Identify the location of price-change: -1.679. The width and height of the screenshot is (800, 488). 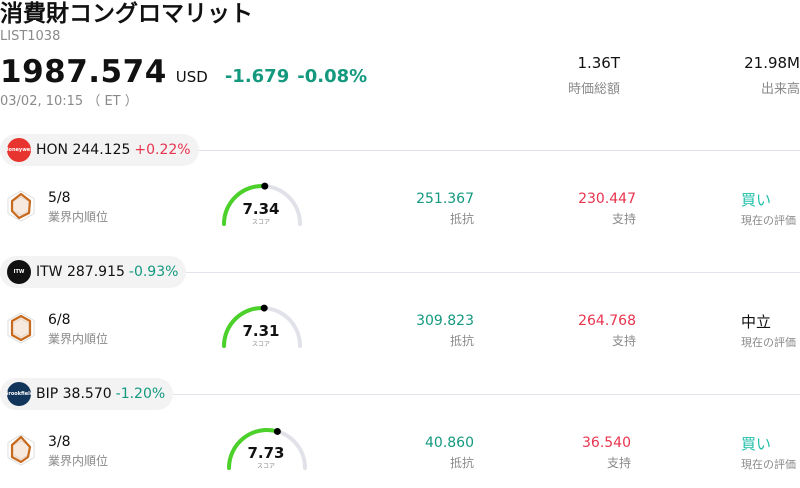
(257, 76).